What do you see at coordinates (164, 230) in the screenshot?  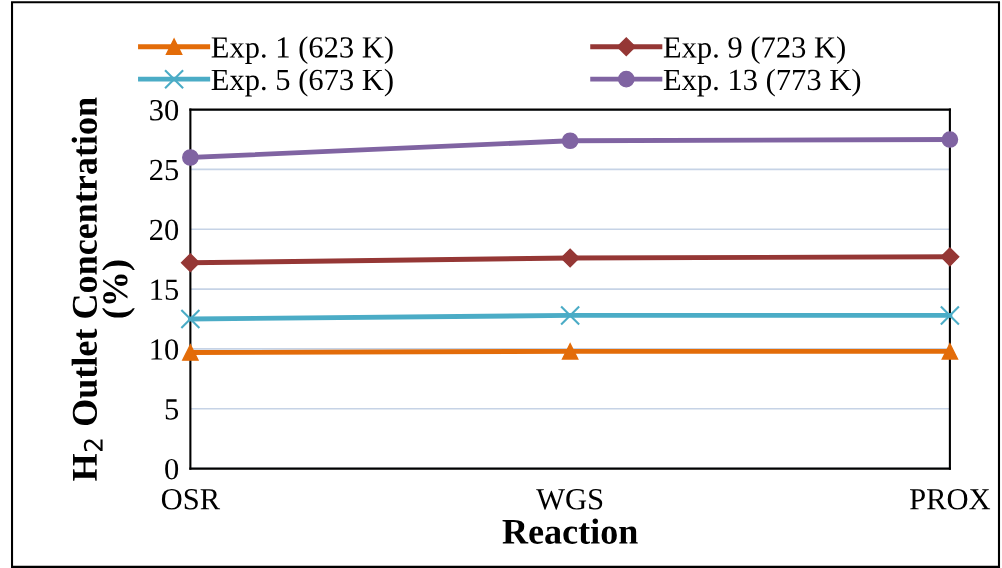 I see `y-tick-label: 20` at bounding box center [164, 230].